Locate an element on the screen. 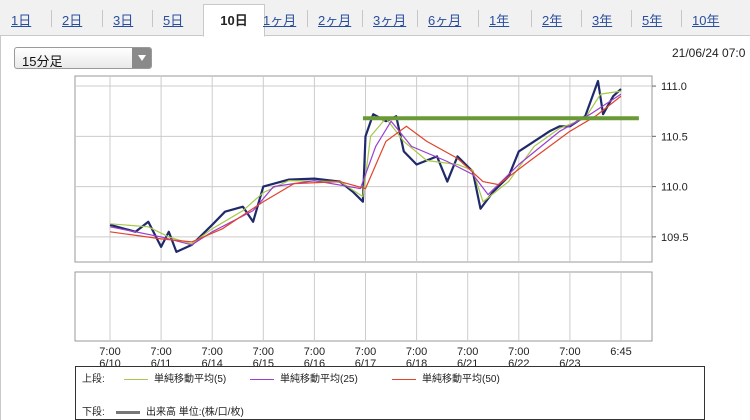  datetime-label: 21/06/24 07:0 is located at coordinates (709, 53).